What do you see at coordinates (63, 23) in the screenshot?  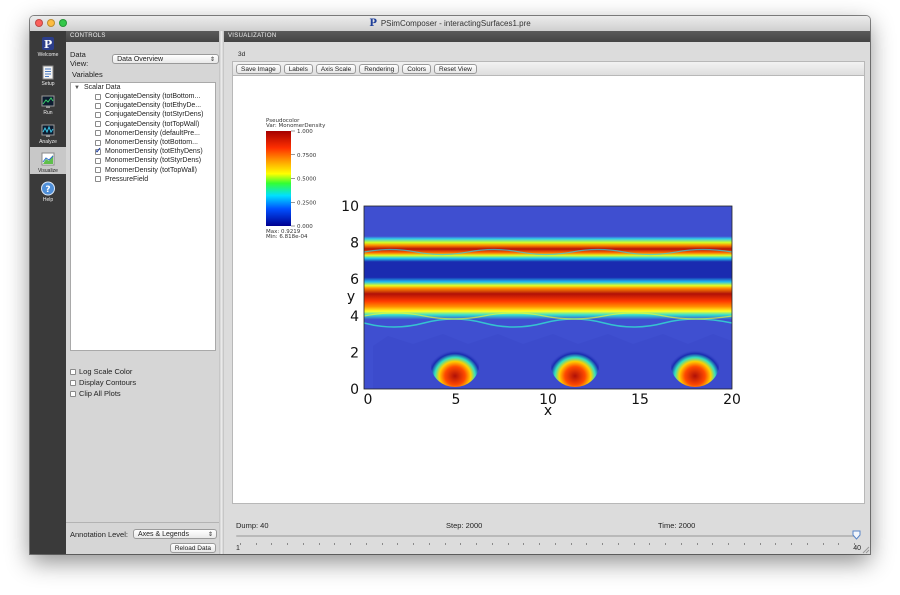 I see `zoom-button` at bounding box center [63, 23].